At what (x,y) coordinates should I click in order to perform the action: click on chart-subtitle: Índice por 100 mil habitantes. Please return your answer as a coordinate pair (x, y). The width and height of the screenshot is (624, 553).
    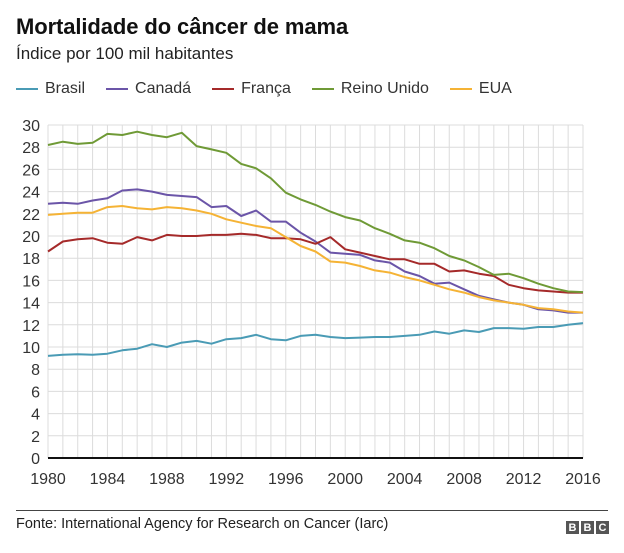
    Looking at the image, I should click on (125, 53).